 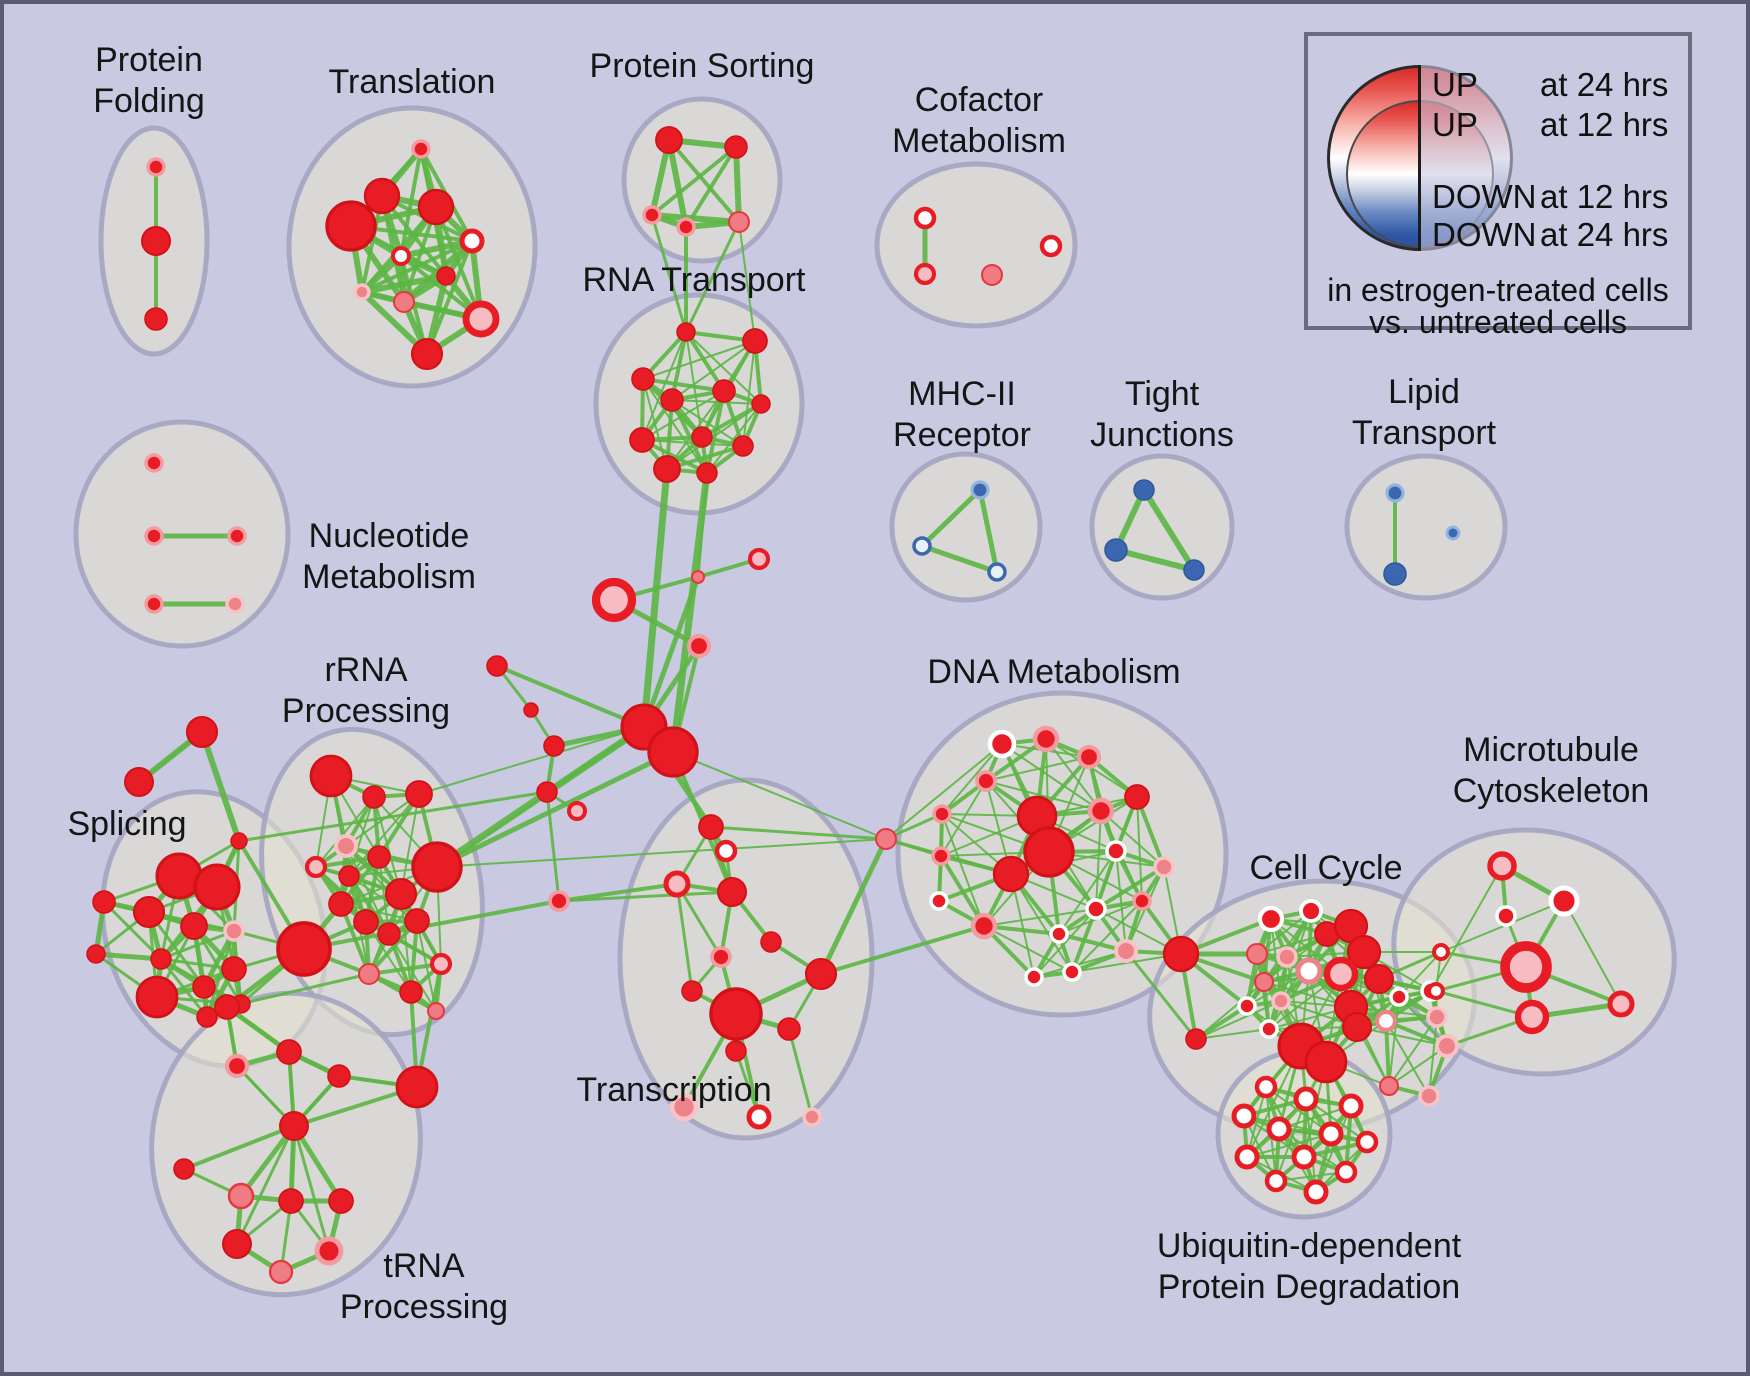 I want to click on cluster-label-transcription: Transcription, so click(x=674, y=1090).